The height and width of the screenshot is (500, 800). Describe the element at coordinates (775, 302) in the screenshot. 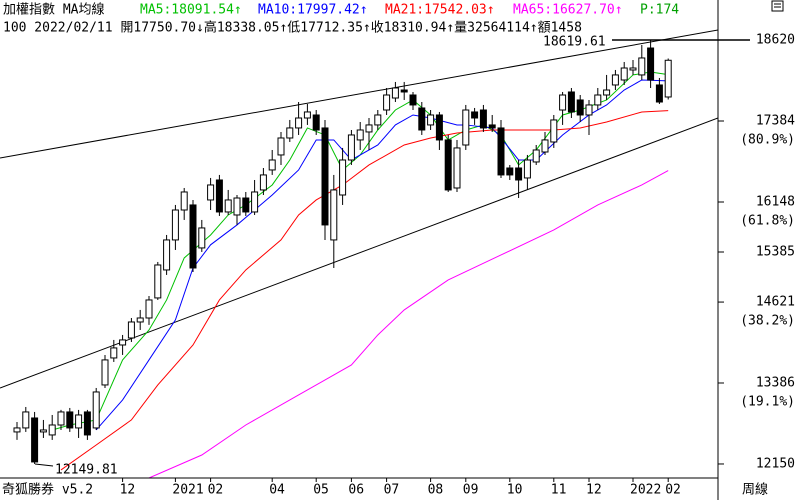

I see `y-tick-label: 14621` at that location.